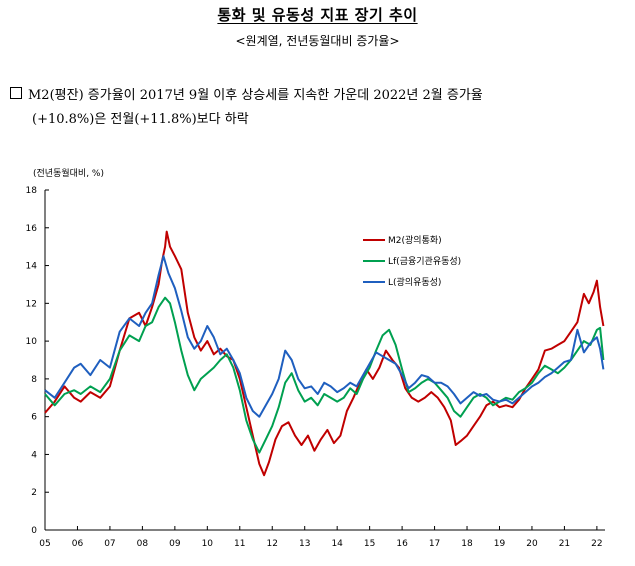 The height and width of the screenshot is (566, 635). Describe the element at coordinates (424, 261) in the screenshot. I see `legend-label-2: Lf(금융기관유동성)` at that location.